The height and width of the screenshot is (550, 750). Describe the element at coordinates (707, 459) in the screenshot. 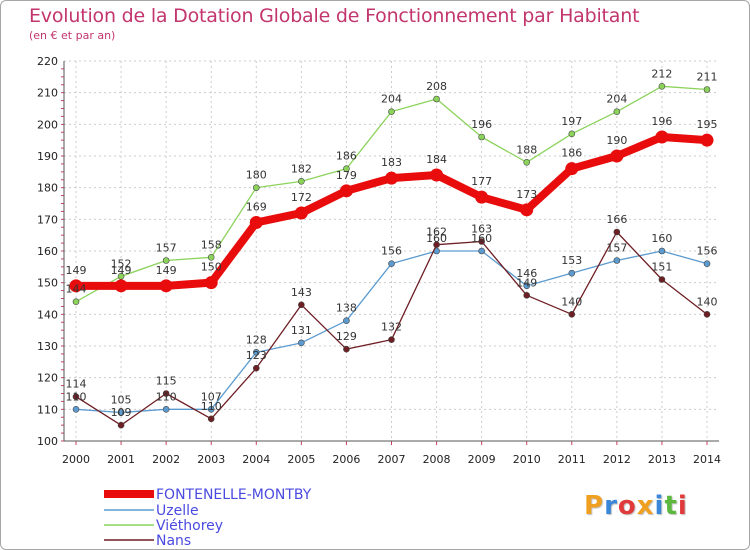

I see `x-tick-label: 2014` at that location.